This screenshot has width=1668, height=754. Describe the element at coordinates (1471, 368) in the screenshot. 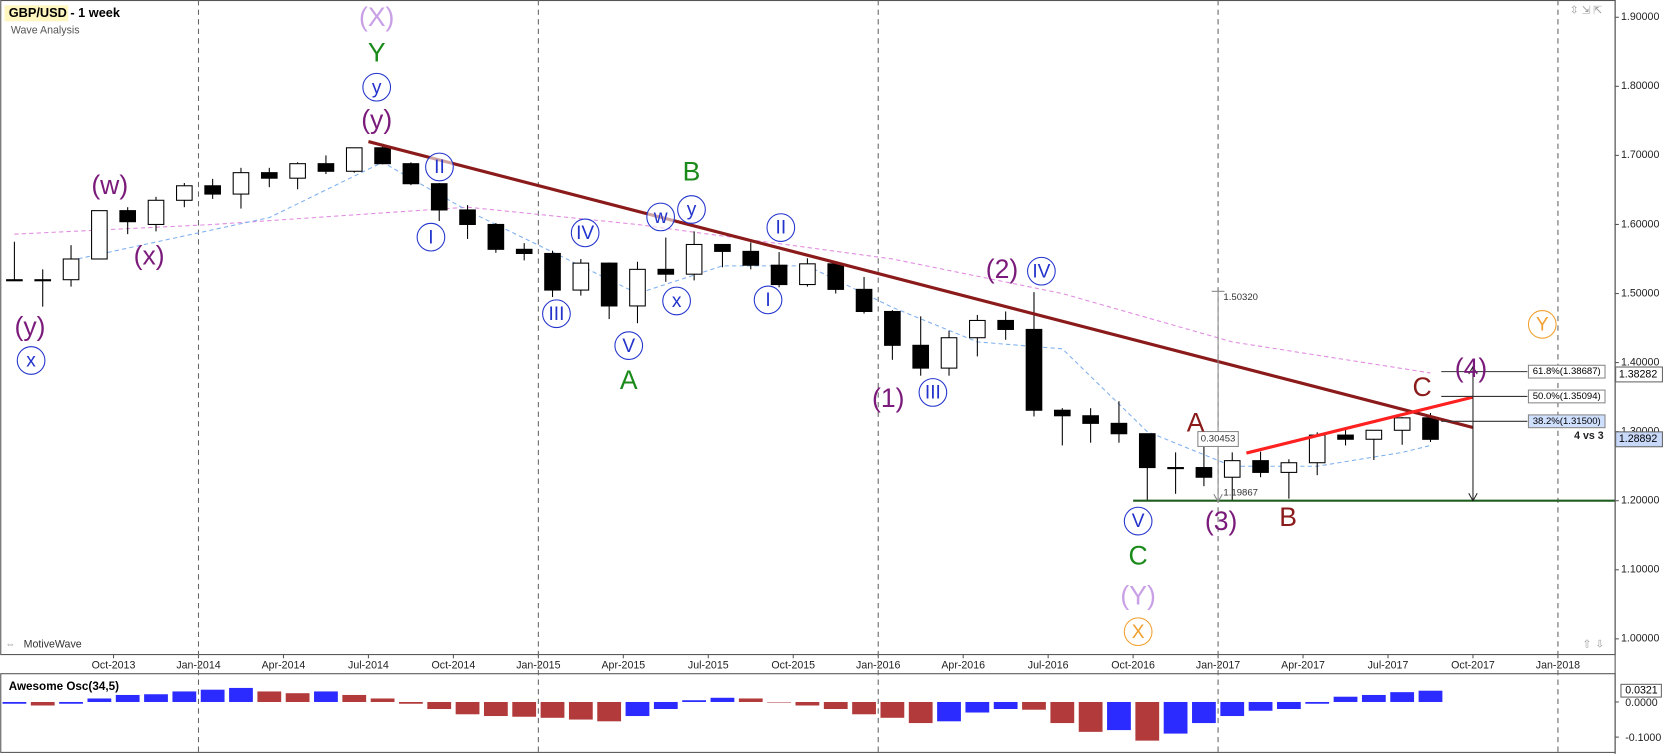

I see `wave-label: (4)` at that location.